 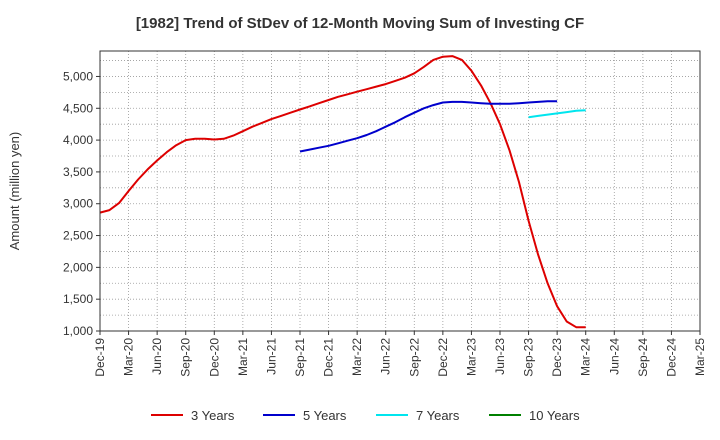 I want to click on legend-item: 5 Years, so click(x=305, y=415).